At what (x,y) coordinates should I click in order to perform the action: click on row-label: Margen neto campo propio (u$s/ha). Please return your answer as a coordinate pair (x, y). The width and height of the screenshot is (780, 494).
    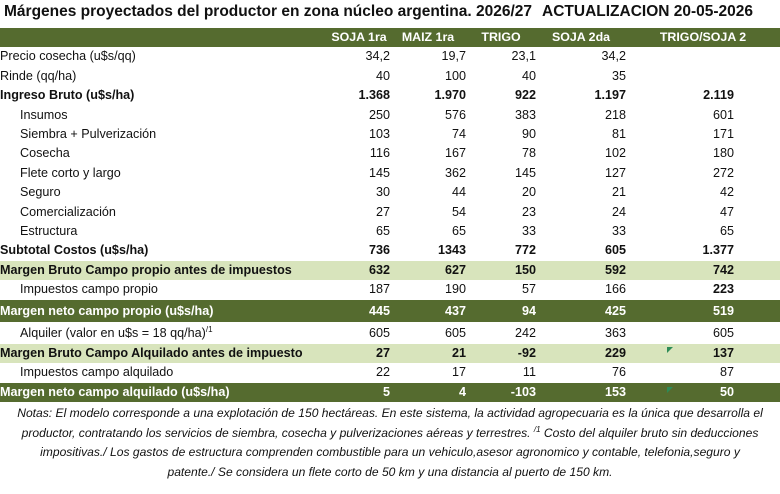
    Looking at the image, I should click on (164, 310).